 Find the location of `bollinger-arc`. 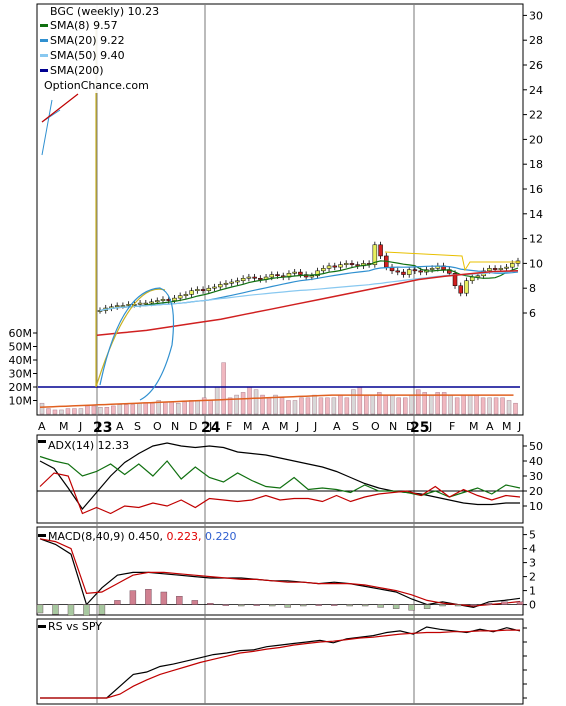

bollinger-arc is located at coordinates (137, 344).